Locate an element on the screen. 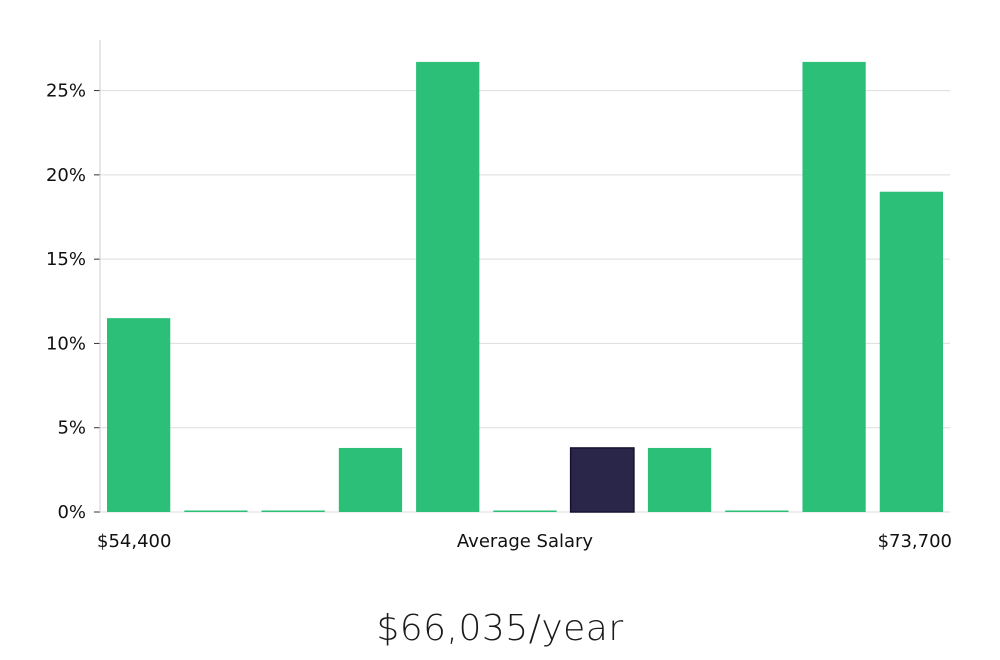 Image resolution: width=1000 pixels, height=660 pixels. y-tick-label: 15% is located at coordinates (66, 259).